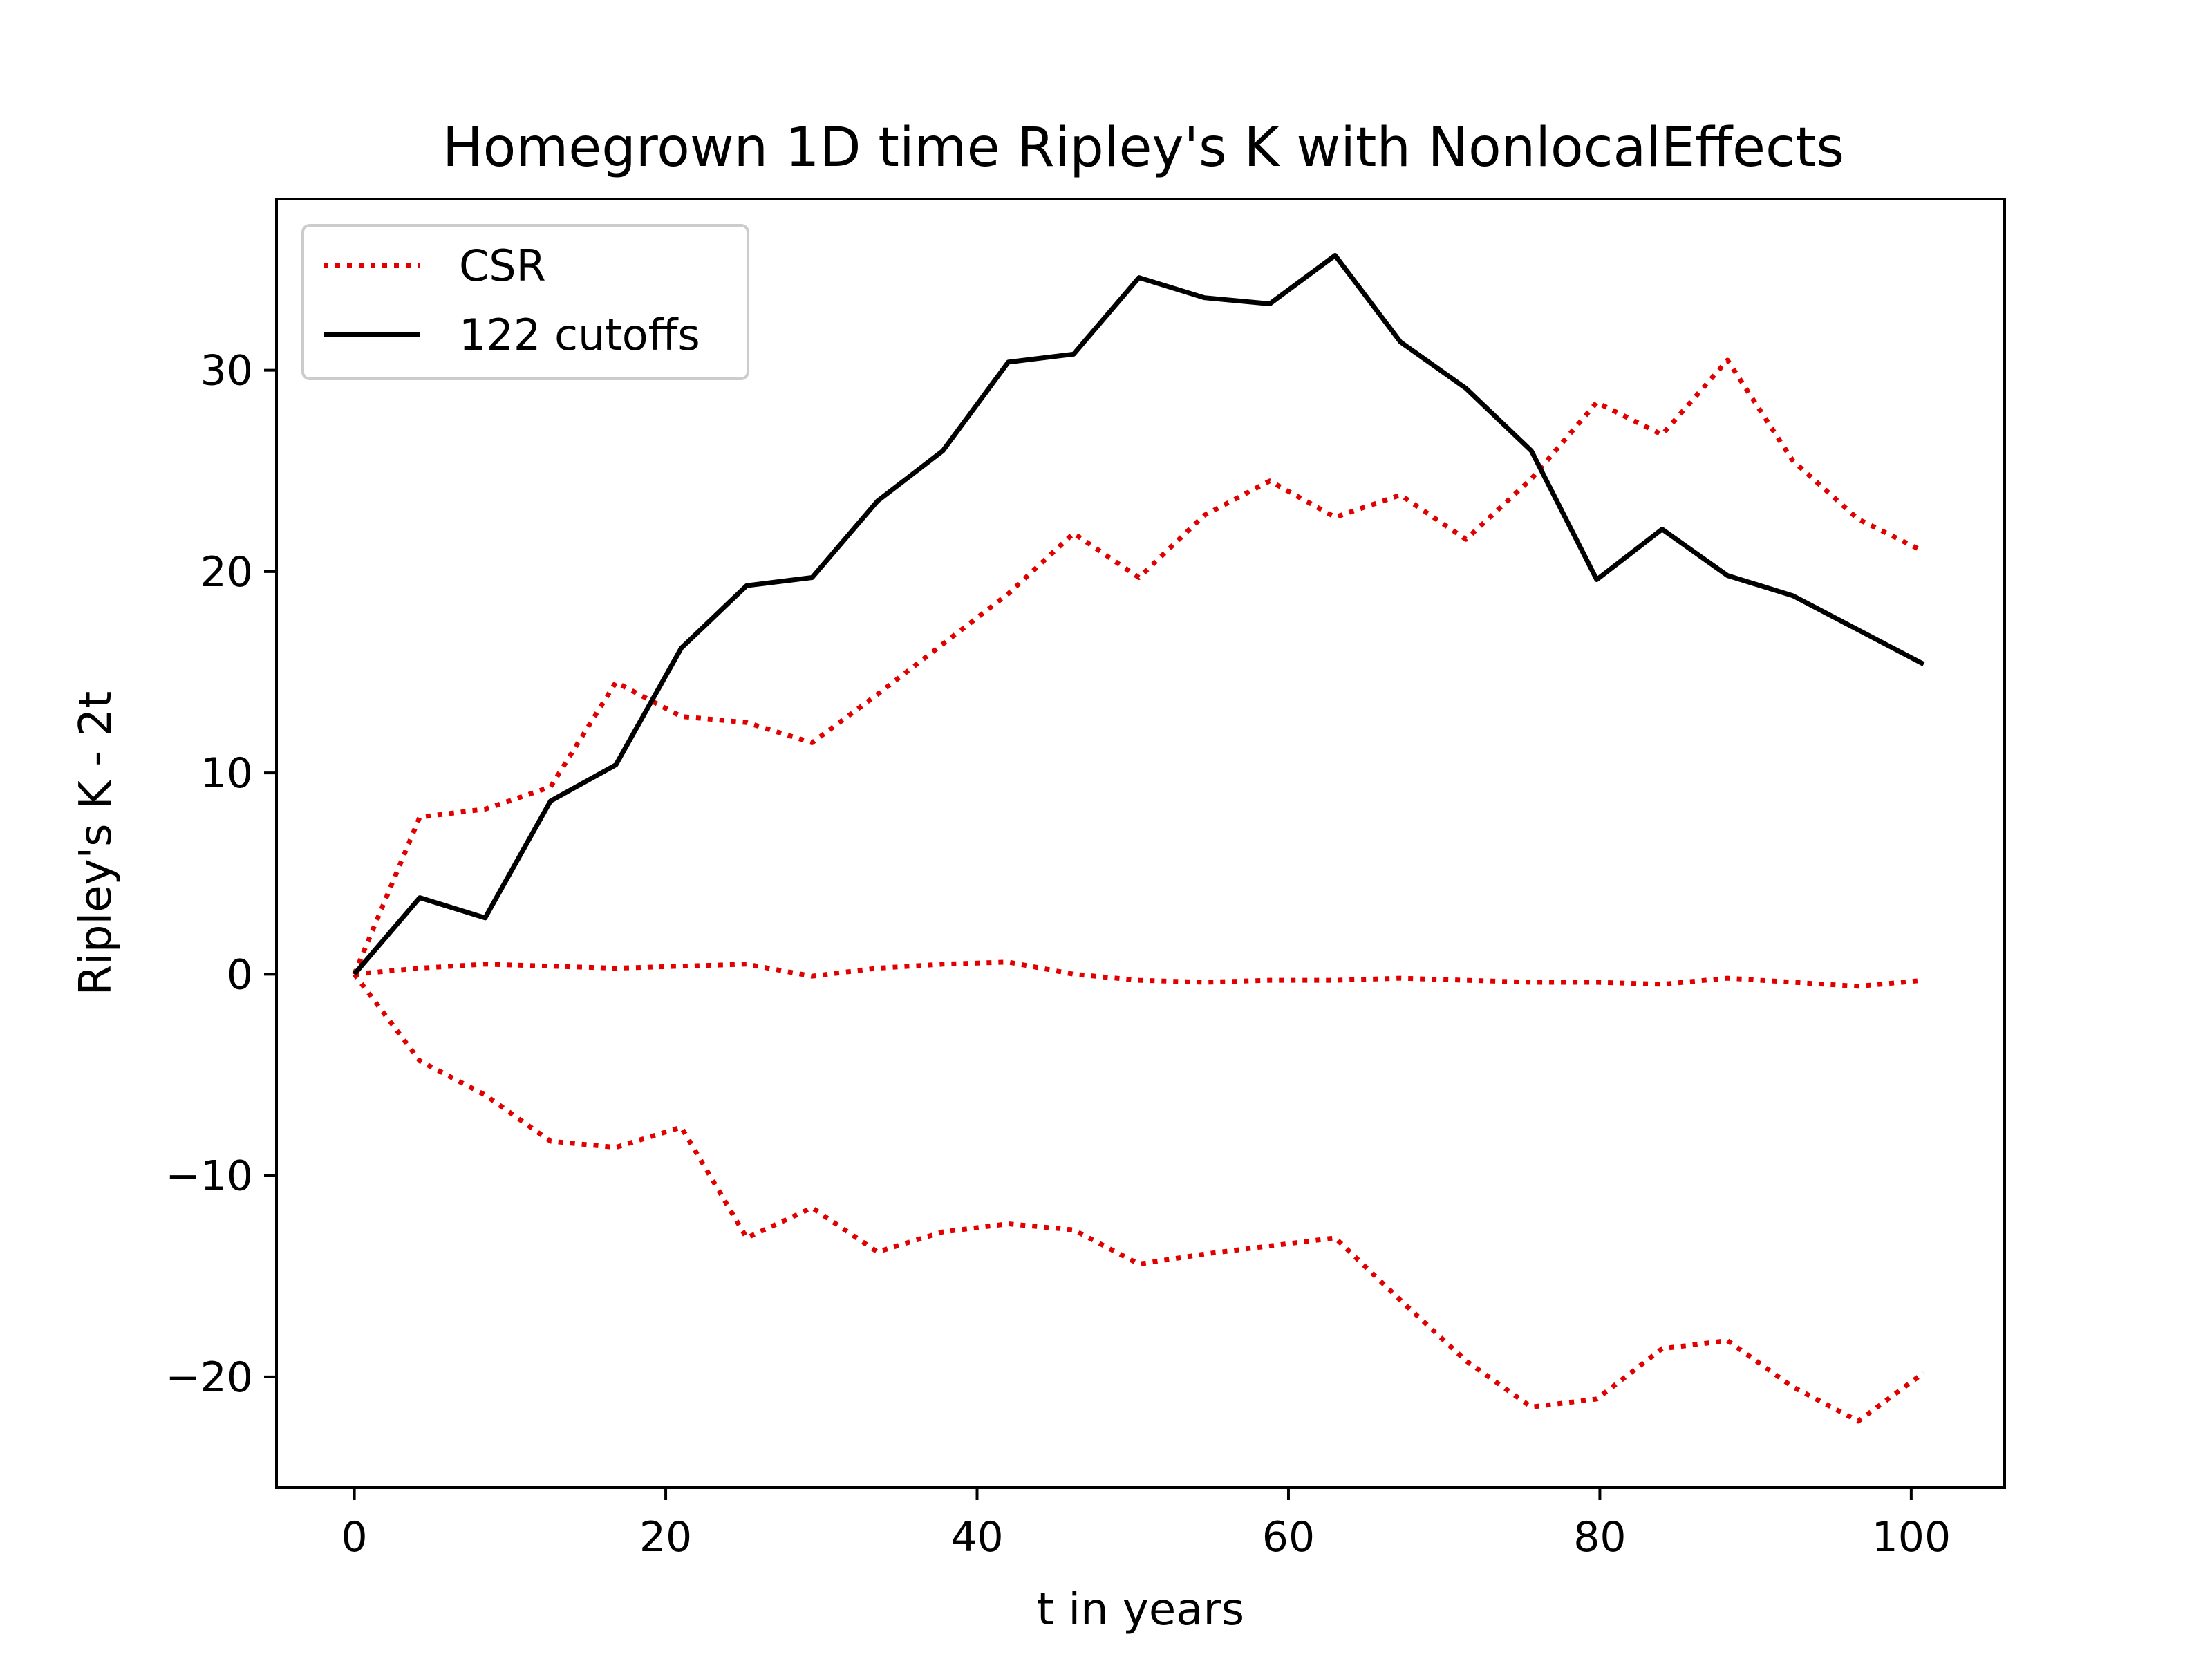  What do you see at coordinates (1140, 1610) in the screenshot?
I see `x-axis-label: t in years` at bounding box center [1140, 1610].